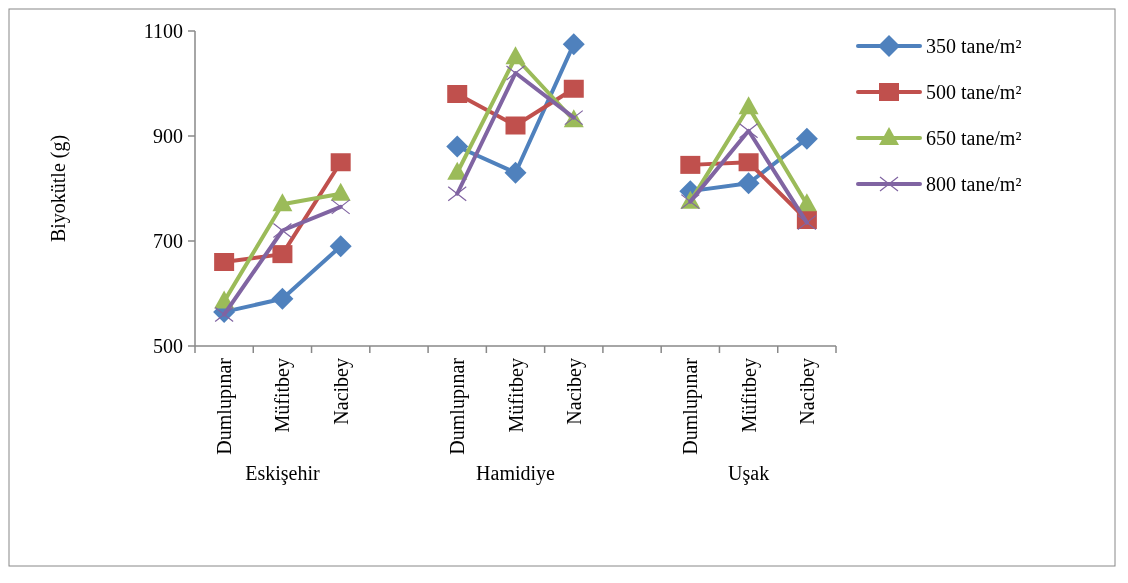 The height and width of the screenshot is (583, 1128). What do you see at coordinates (974, 138) in the screenshot?
I see `legend-label: 650 tane/m²` at bounding box center [974, 138].